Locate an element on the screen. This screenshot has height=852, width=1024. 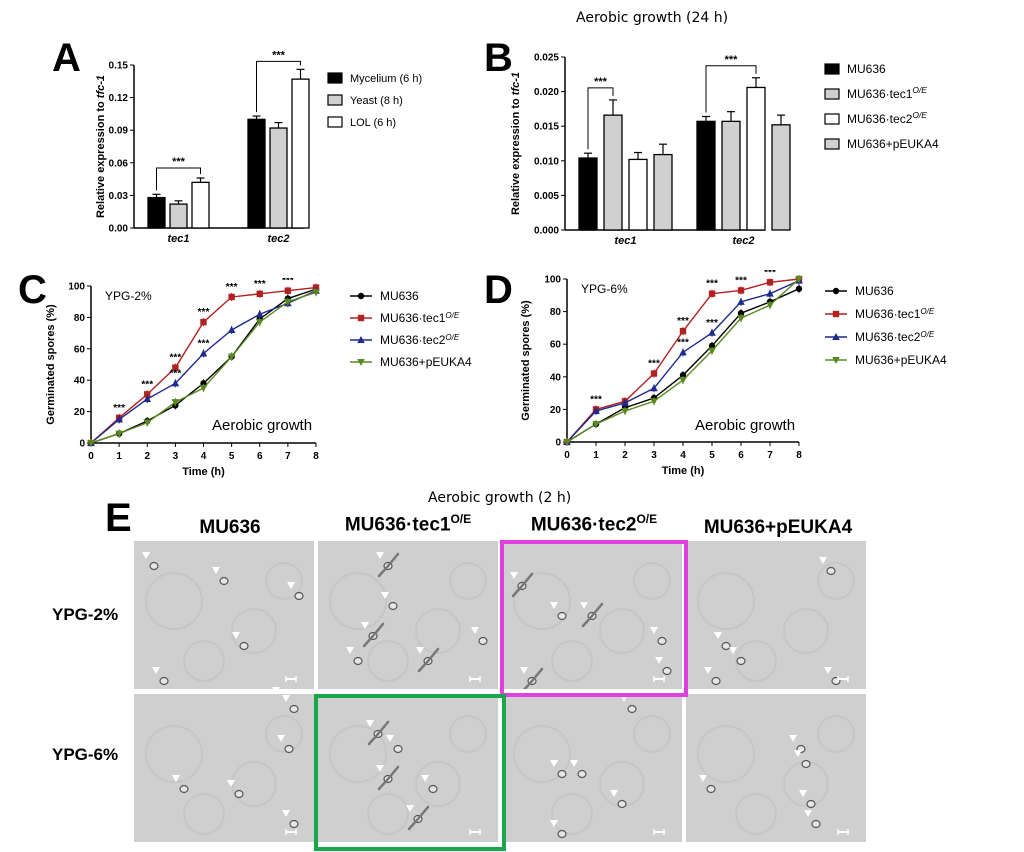
x-axis-label: Time (h) is located at coordinates (683, 471).